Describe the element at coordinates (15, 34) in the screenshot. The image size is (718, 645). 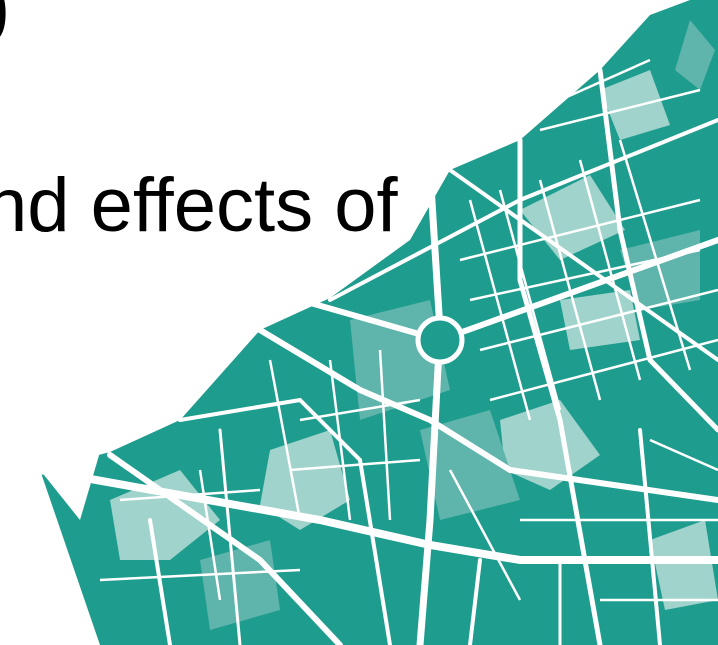
I see `title-fragment-top: p` at that location.